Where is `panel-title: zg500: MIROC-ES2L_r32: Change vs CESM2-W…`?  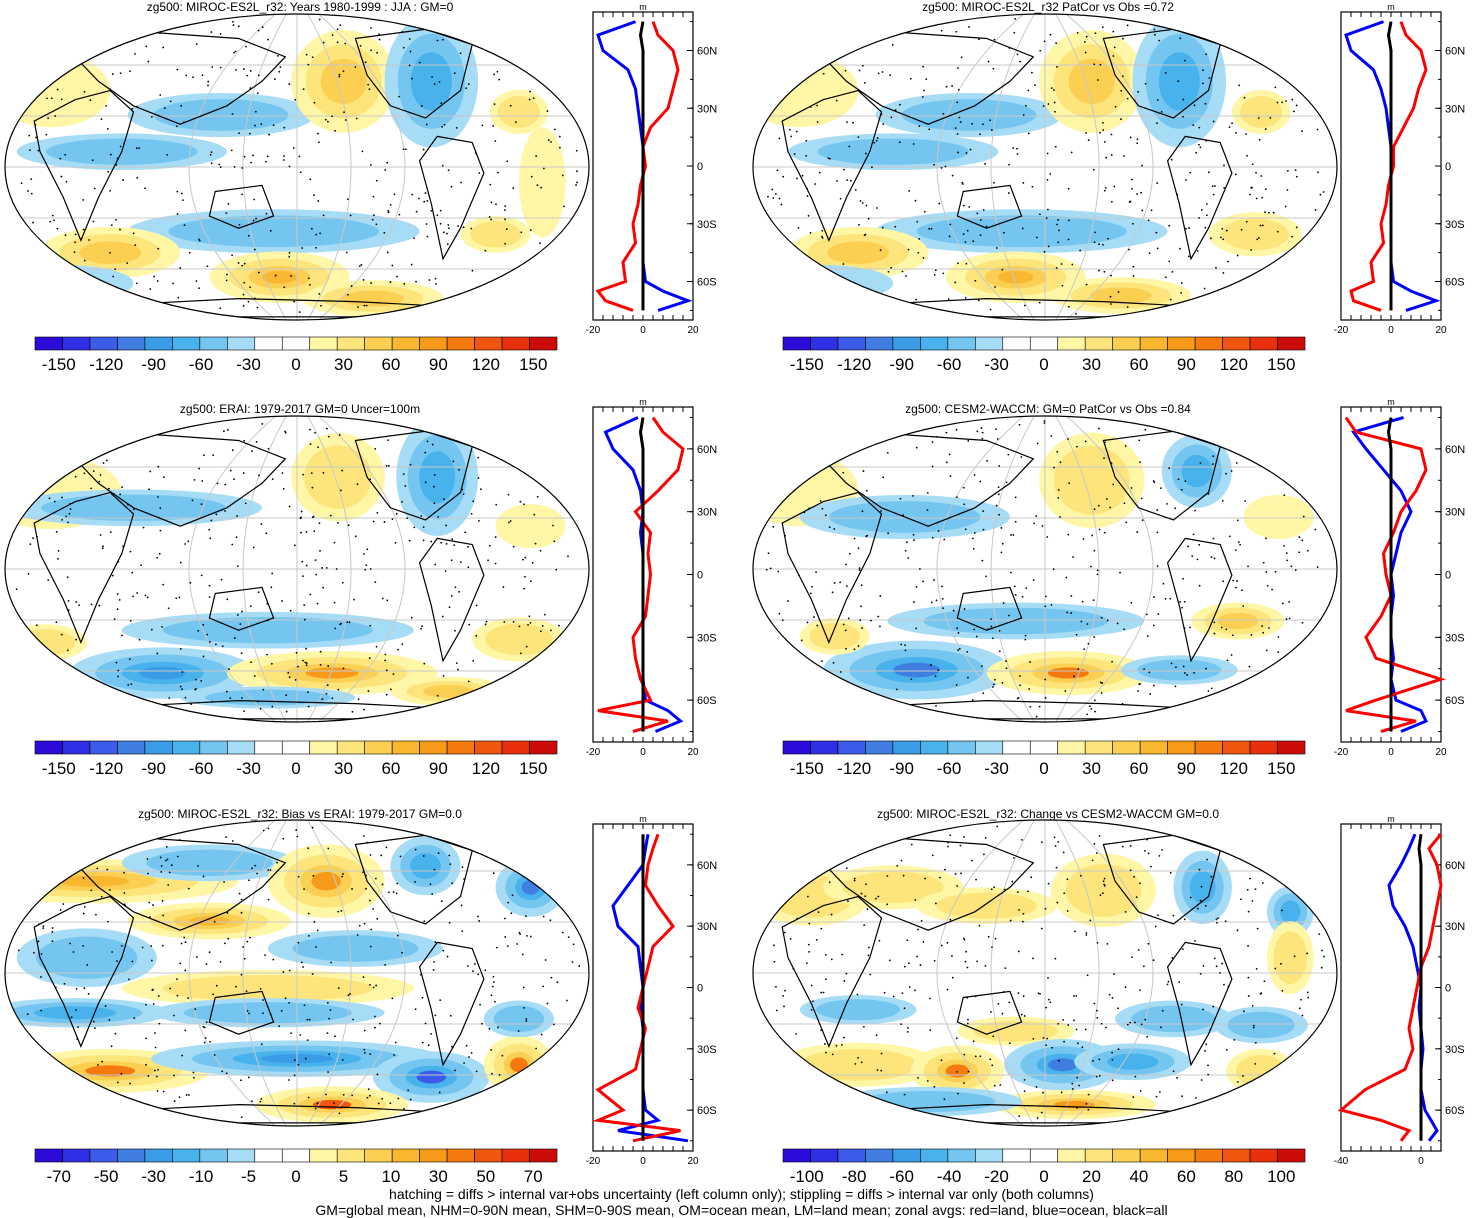 panel-title: zg500: MIROC-ES2L_r32: Change vs CESM2-W… is located at coordinates (1047, 814).